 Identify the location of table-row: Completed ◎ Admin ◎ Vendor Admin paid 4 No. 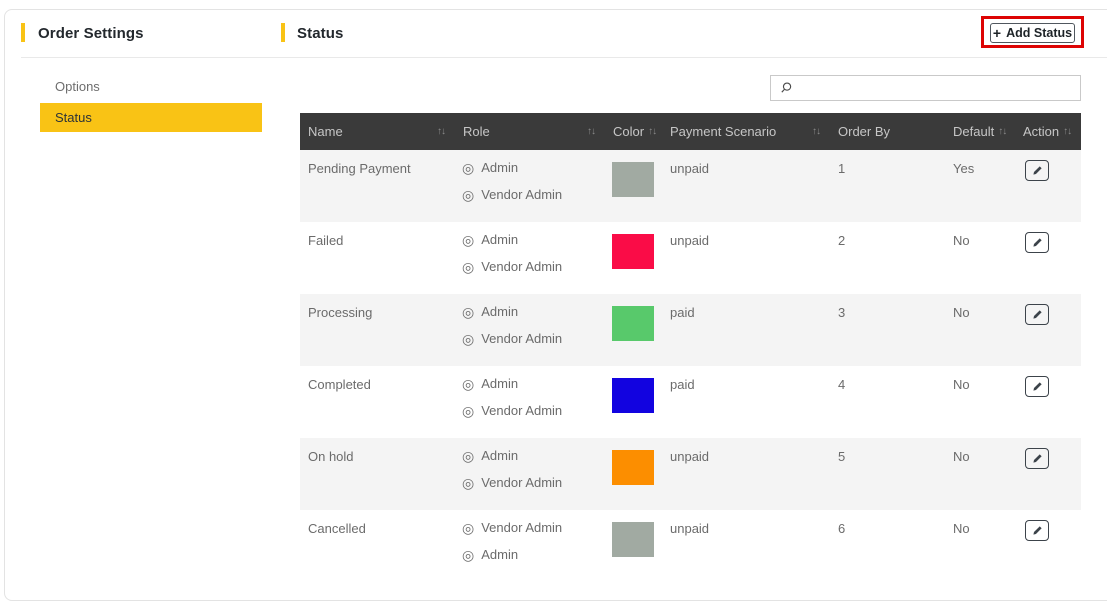
(690, 402).